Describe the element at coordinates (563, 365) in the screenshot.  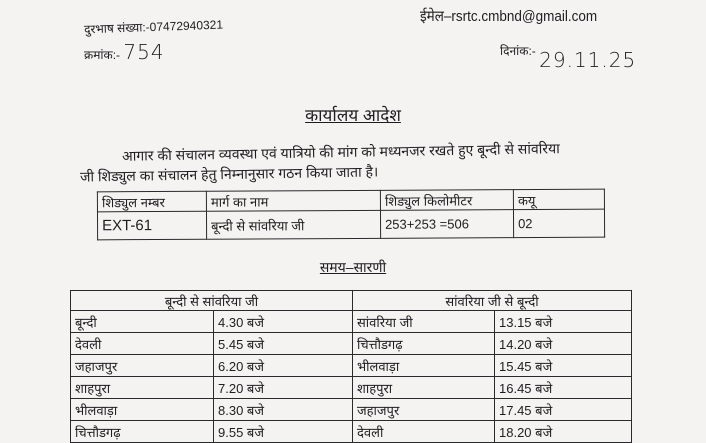
I see `time-cell: 15.45 बजे` at that location.